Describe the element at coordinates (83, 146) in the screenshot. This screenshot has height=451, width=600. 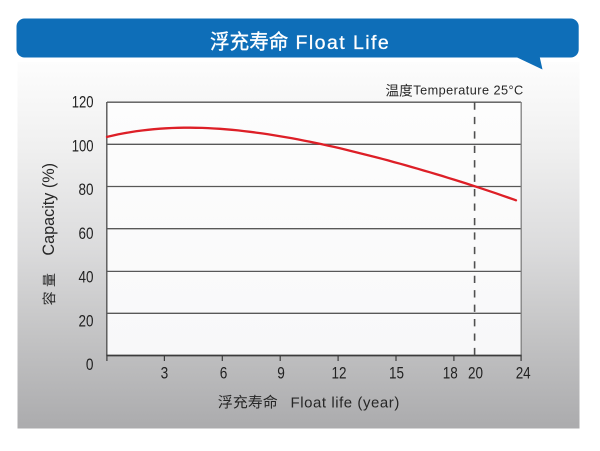
I see `svg-text: 100` at that location.